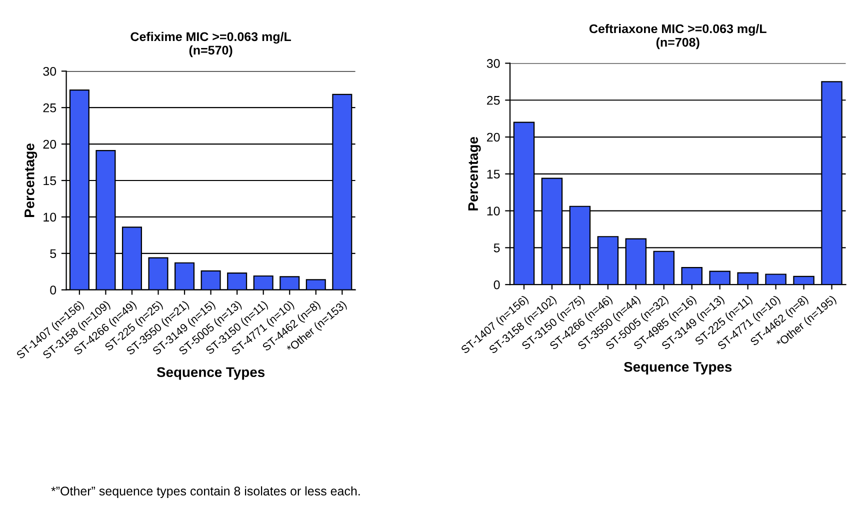 Image resolution: width=850 pixels, height=527 pixels. What do you see at coordinates (205, 492) in the screenshot?
I see `text: *”Other” sequence types contain 8 isolates or less each.` at bounding box center [205, 492].